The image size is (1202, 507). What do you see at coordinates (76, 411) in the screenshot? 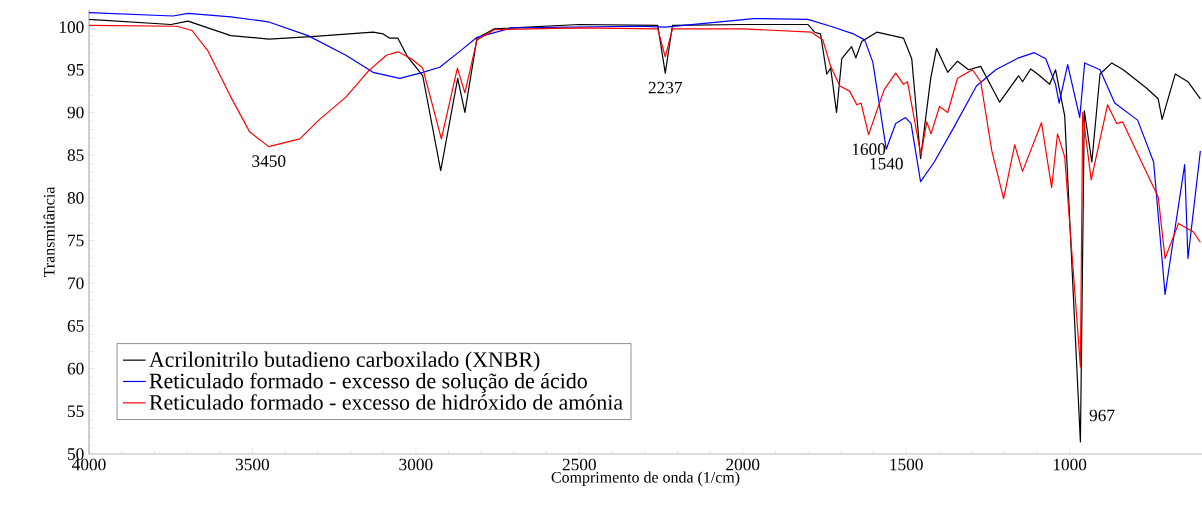
I see `y-tick-label: 55` at bounding box center [76, 411].